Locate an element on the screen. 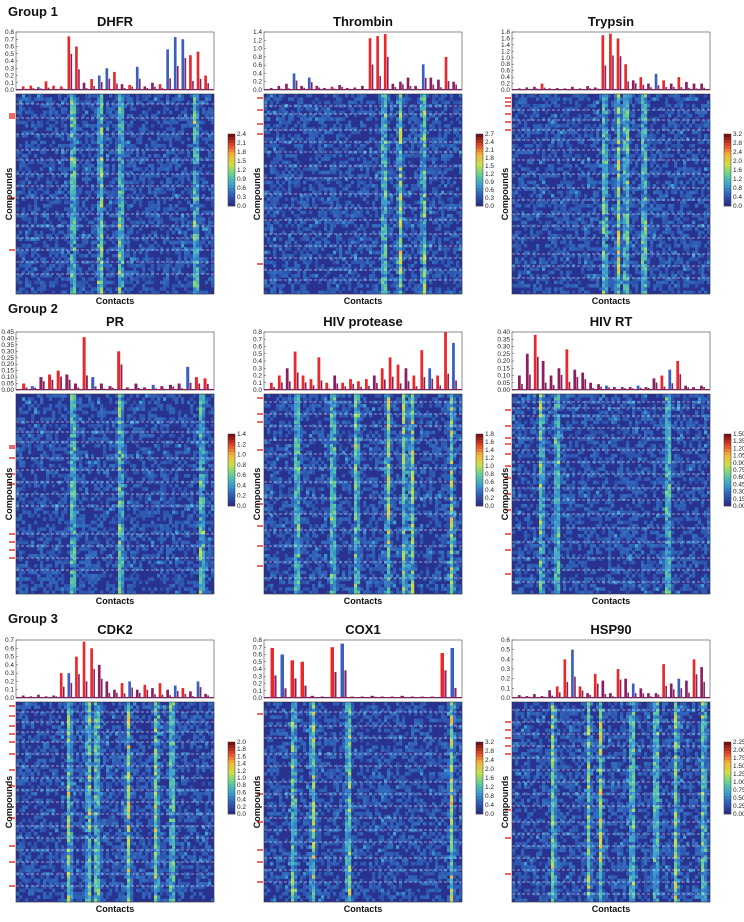  group-2-label: Group 2 is located at coordinates (33, 308).